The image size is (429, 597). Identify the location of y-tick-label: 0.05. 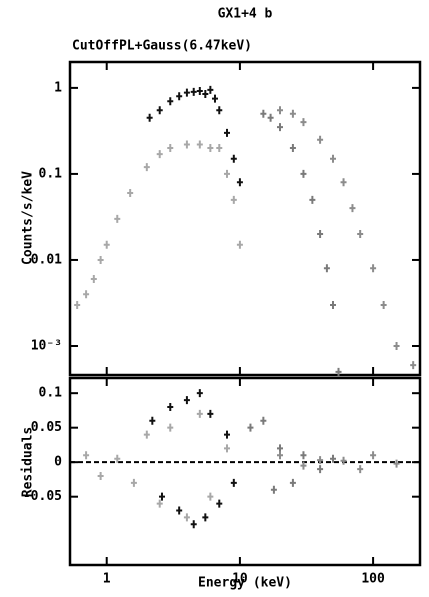
(46, 427).